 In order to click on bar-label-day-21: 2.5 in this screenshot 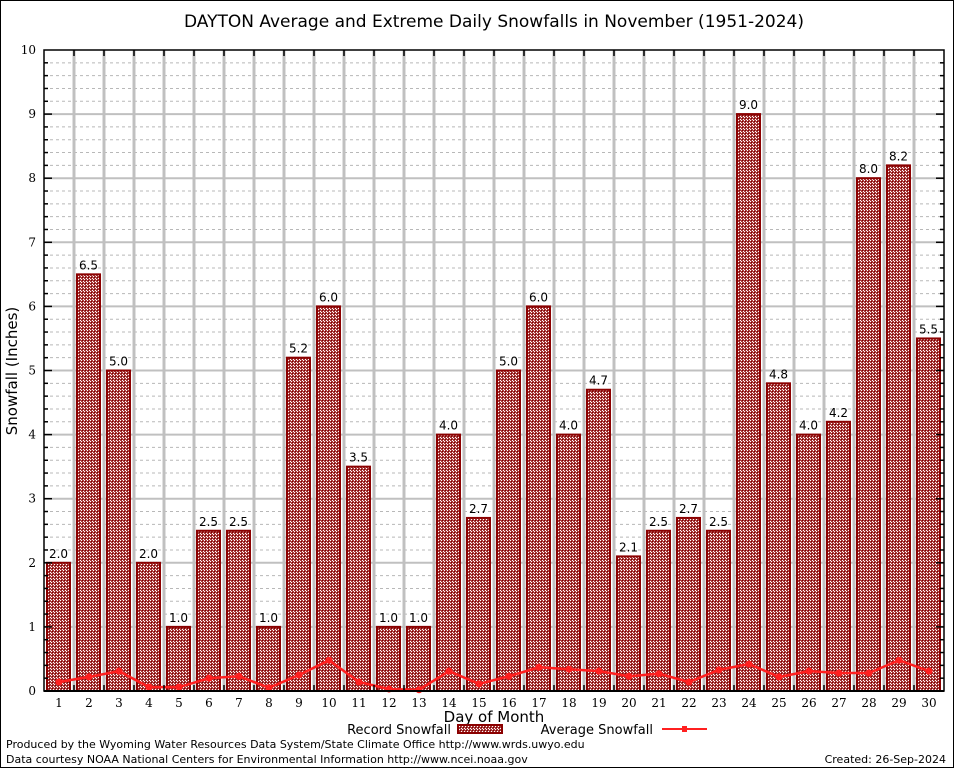, I will do `click(658, 522)`.